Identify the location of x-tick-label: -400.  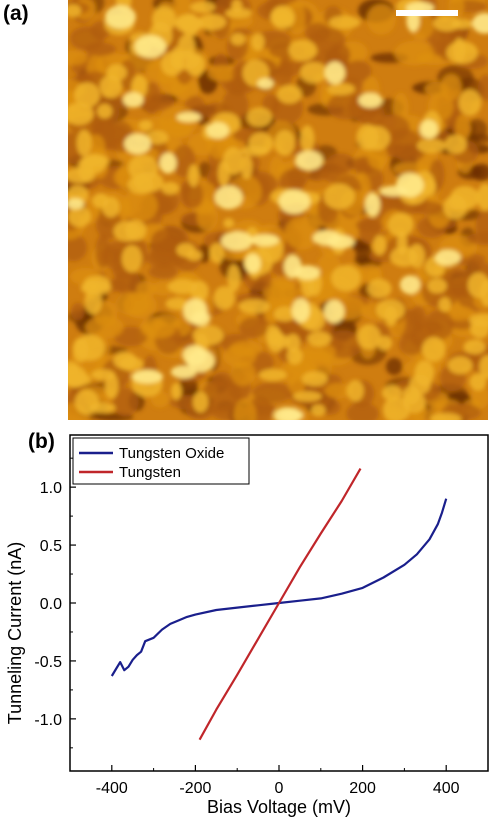
(112, 788).